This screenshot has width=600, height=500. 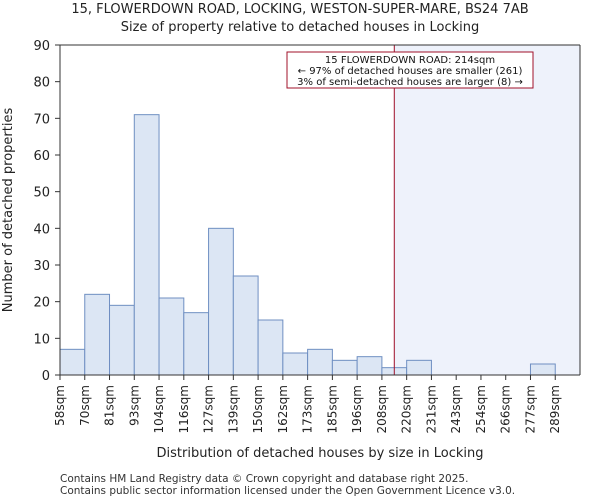 What do you see at coordinates (41, 229) in the screenshot?
I see `y-tick-label: 40` at bounding box center [41, 229].